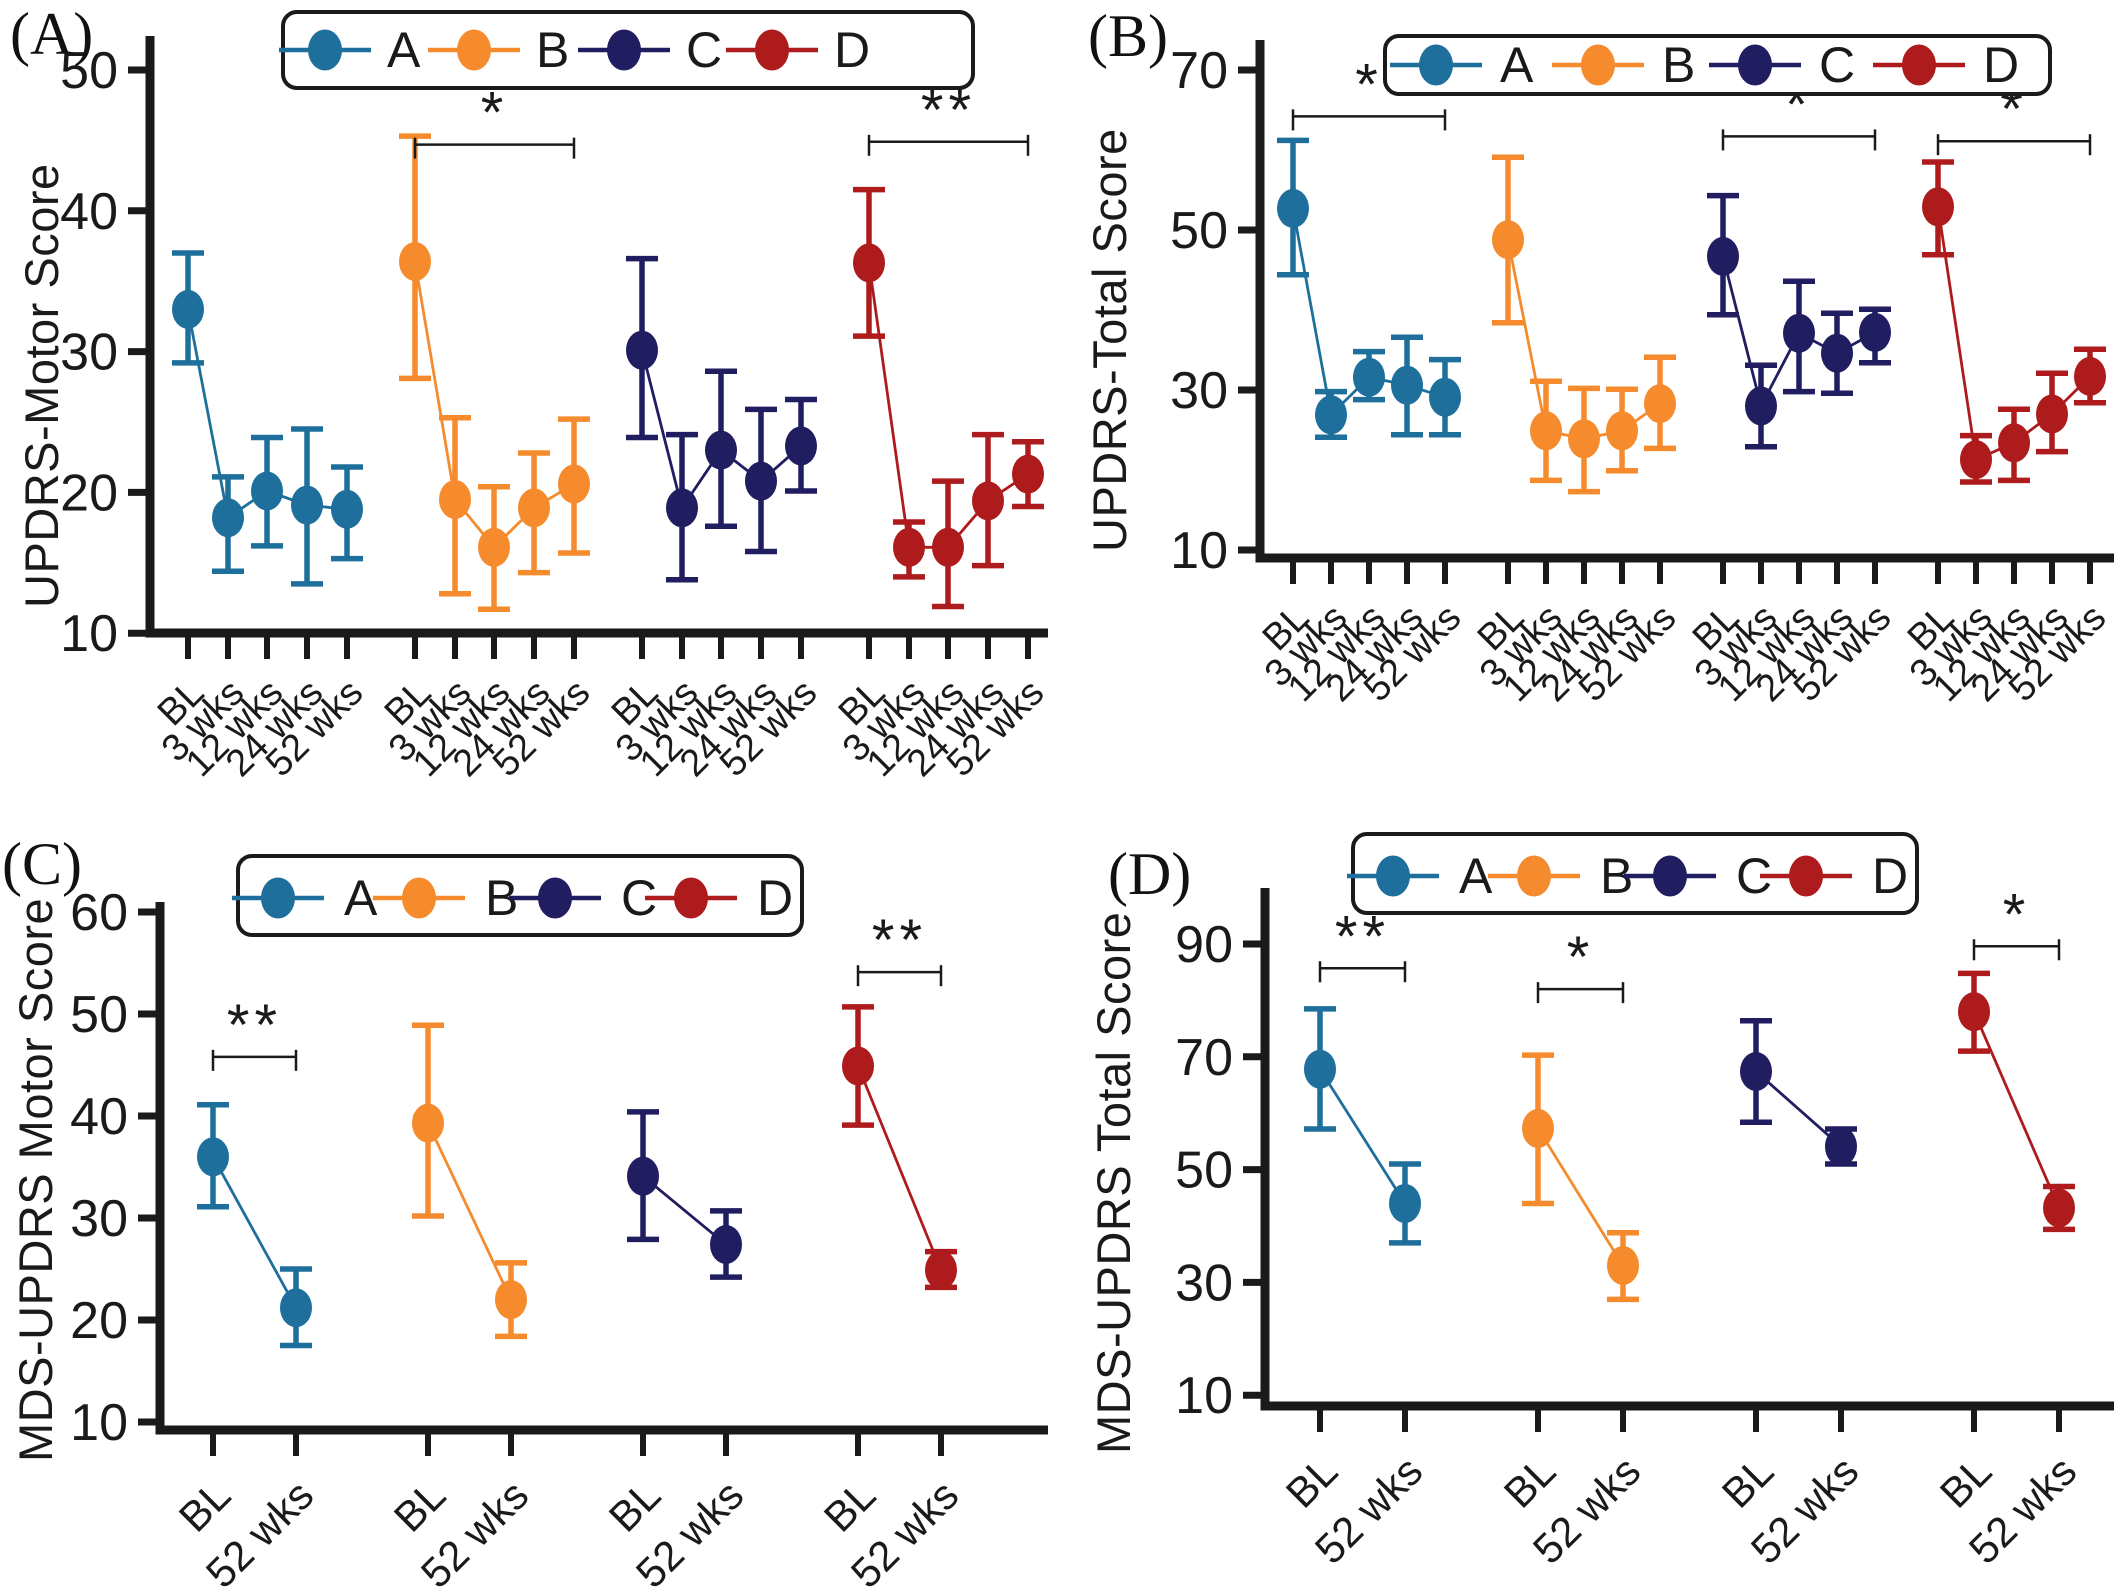 The height and width of the screenshot is (1589, 2128). What do you see at coordinates (52, 34) in the screenshot?
I see `panel-label-a: (A)` at bounding box center [52, 34].